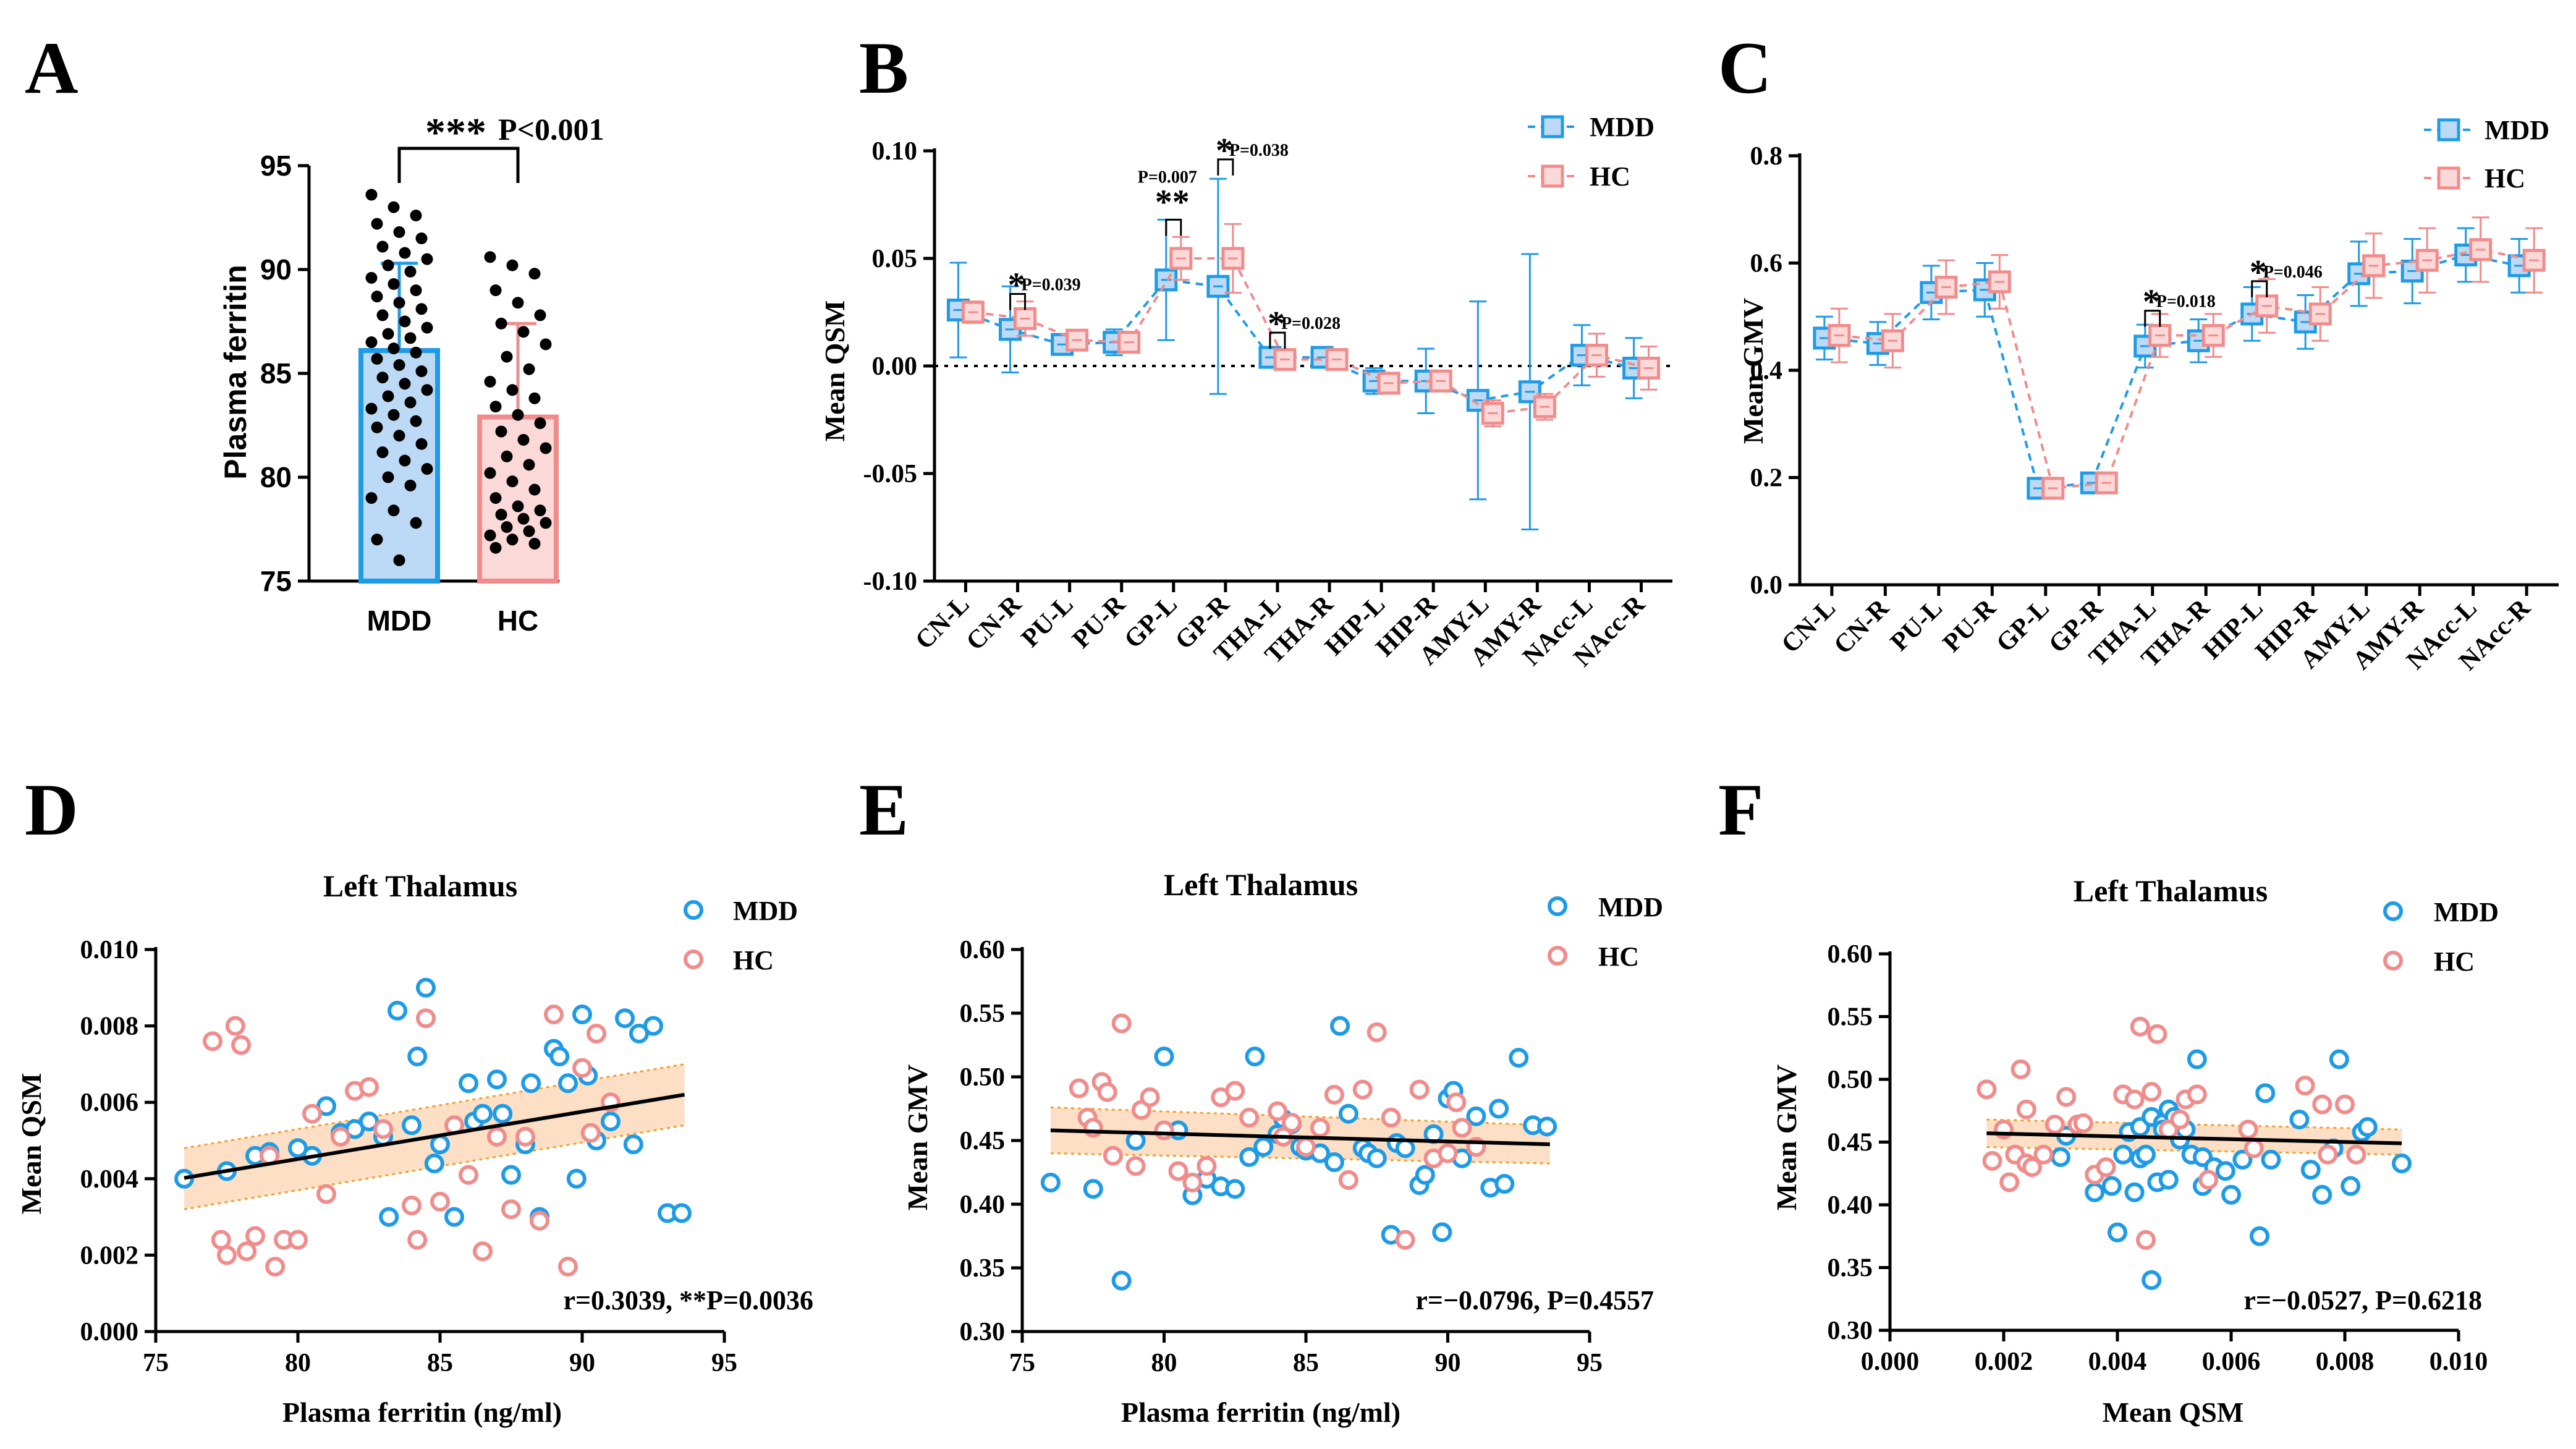  I want to click on panel-f-band-lower, so click(2194, 1151).